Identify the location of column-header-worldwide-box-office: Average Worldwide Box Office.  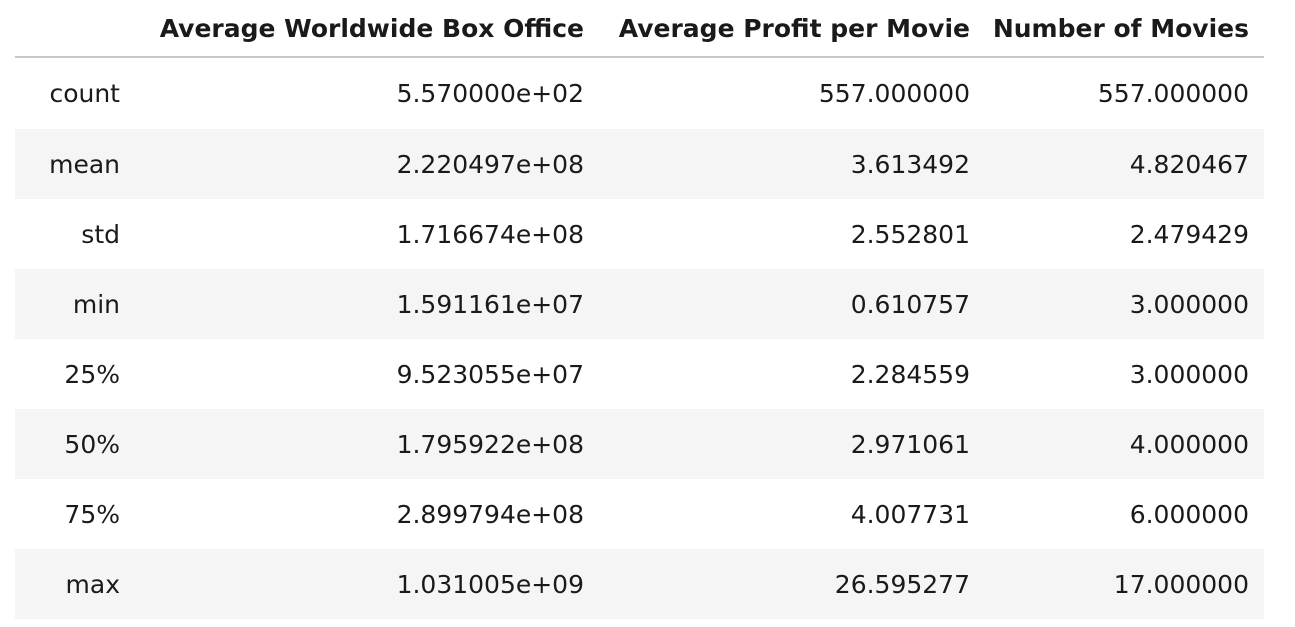
(353, 29).